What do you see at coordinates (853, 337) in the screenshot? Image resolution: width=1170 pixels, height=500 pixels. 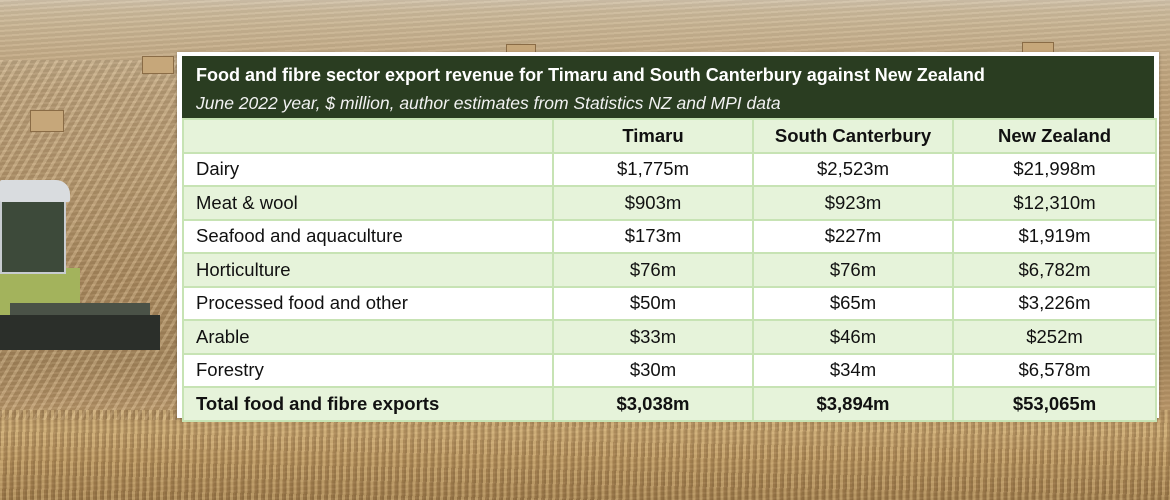 I see `cell-south-canterbury: $46m` at bounding box center [853, 337].